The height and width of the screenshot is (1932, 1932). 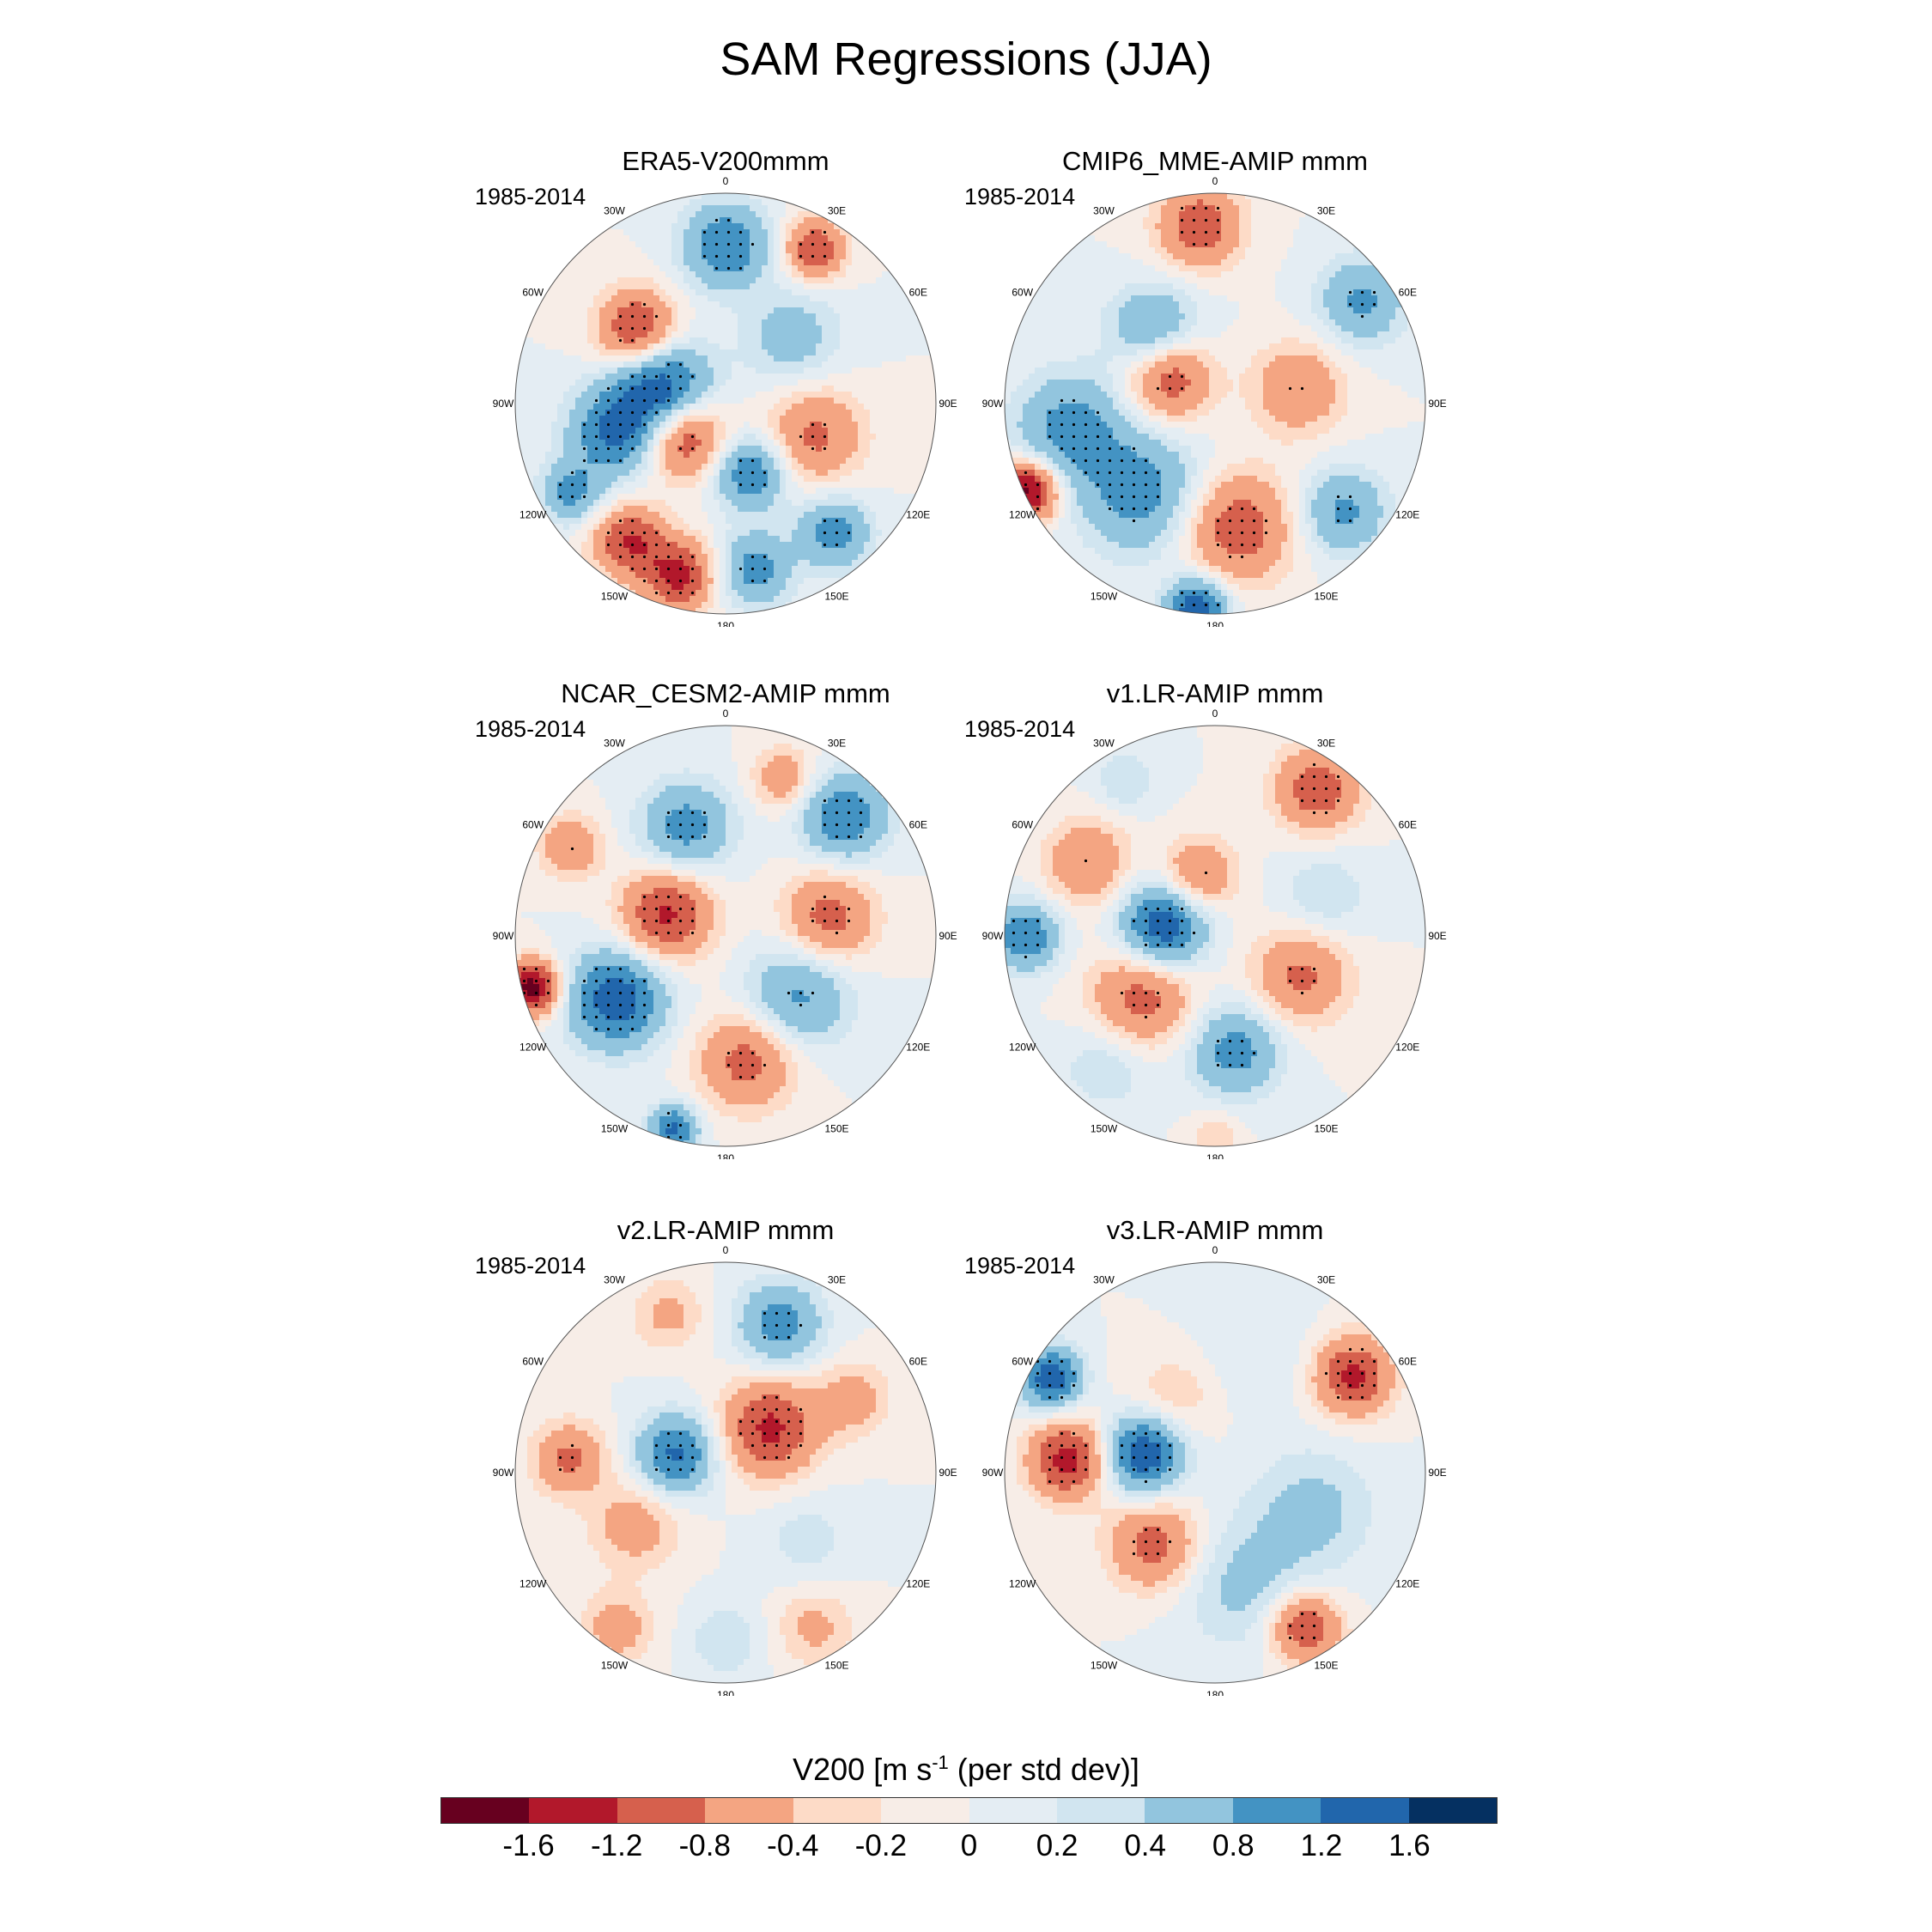 I want to click on colorbar-tick-label: 0.2, so click(x=1057, y=1846).